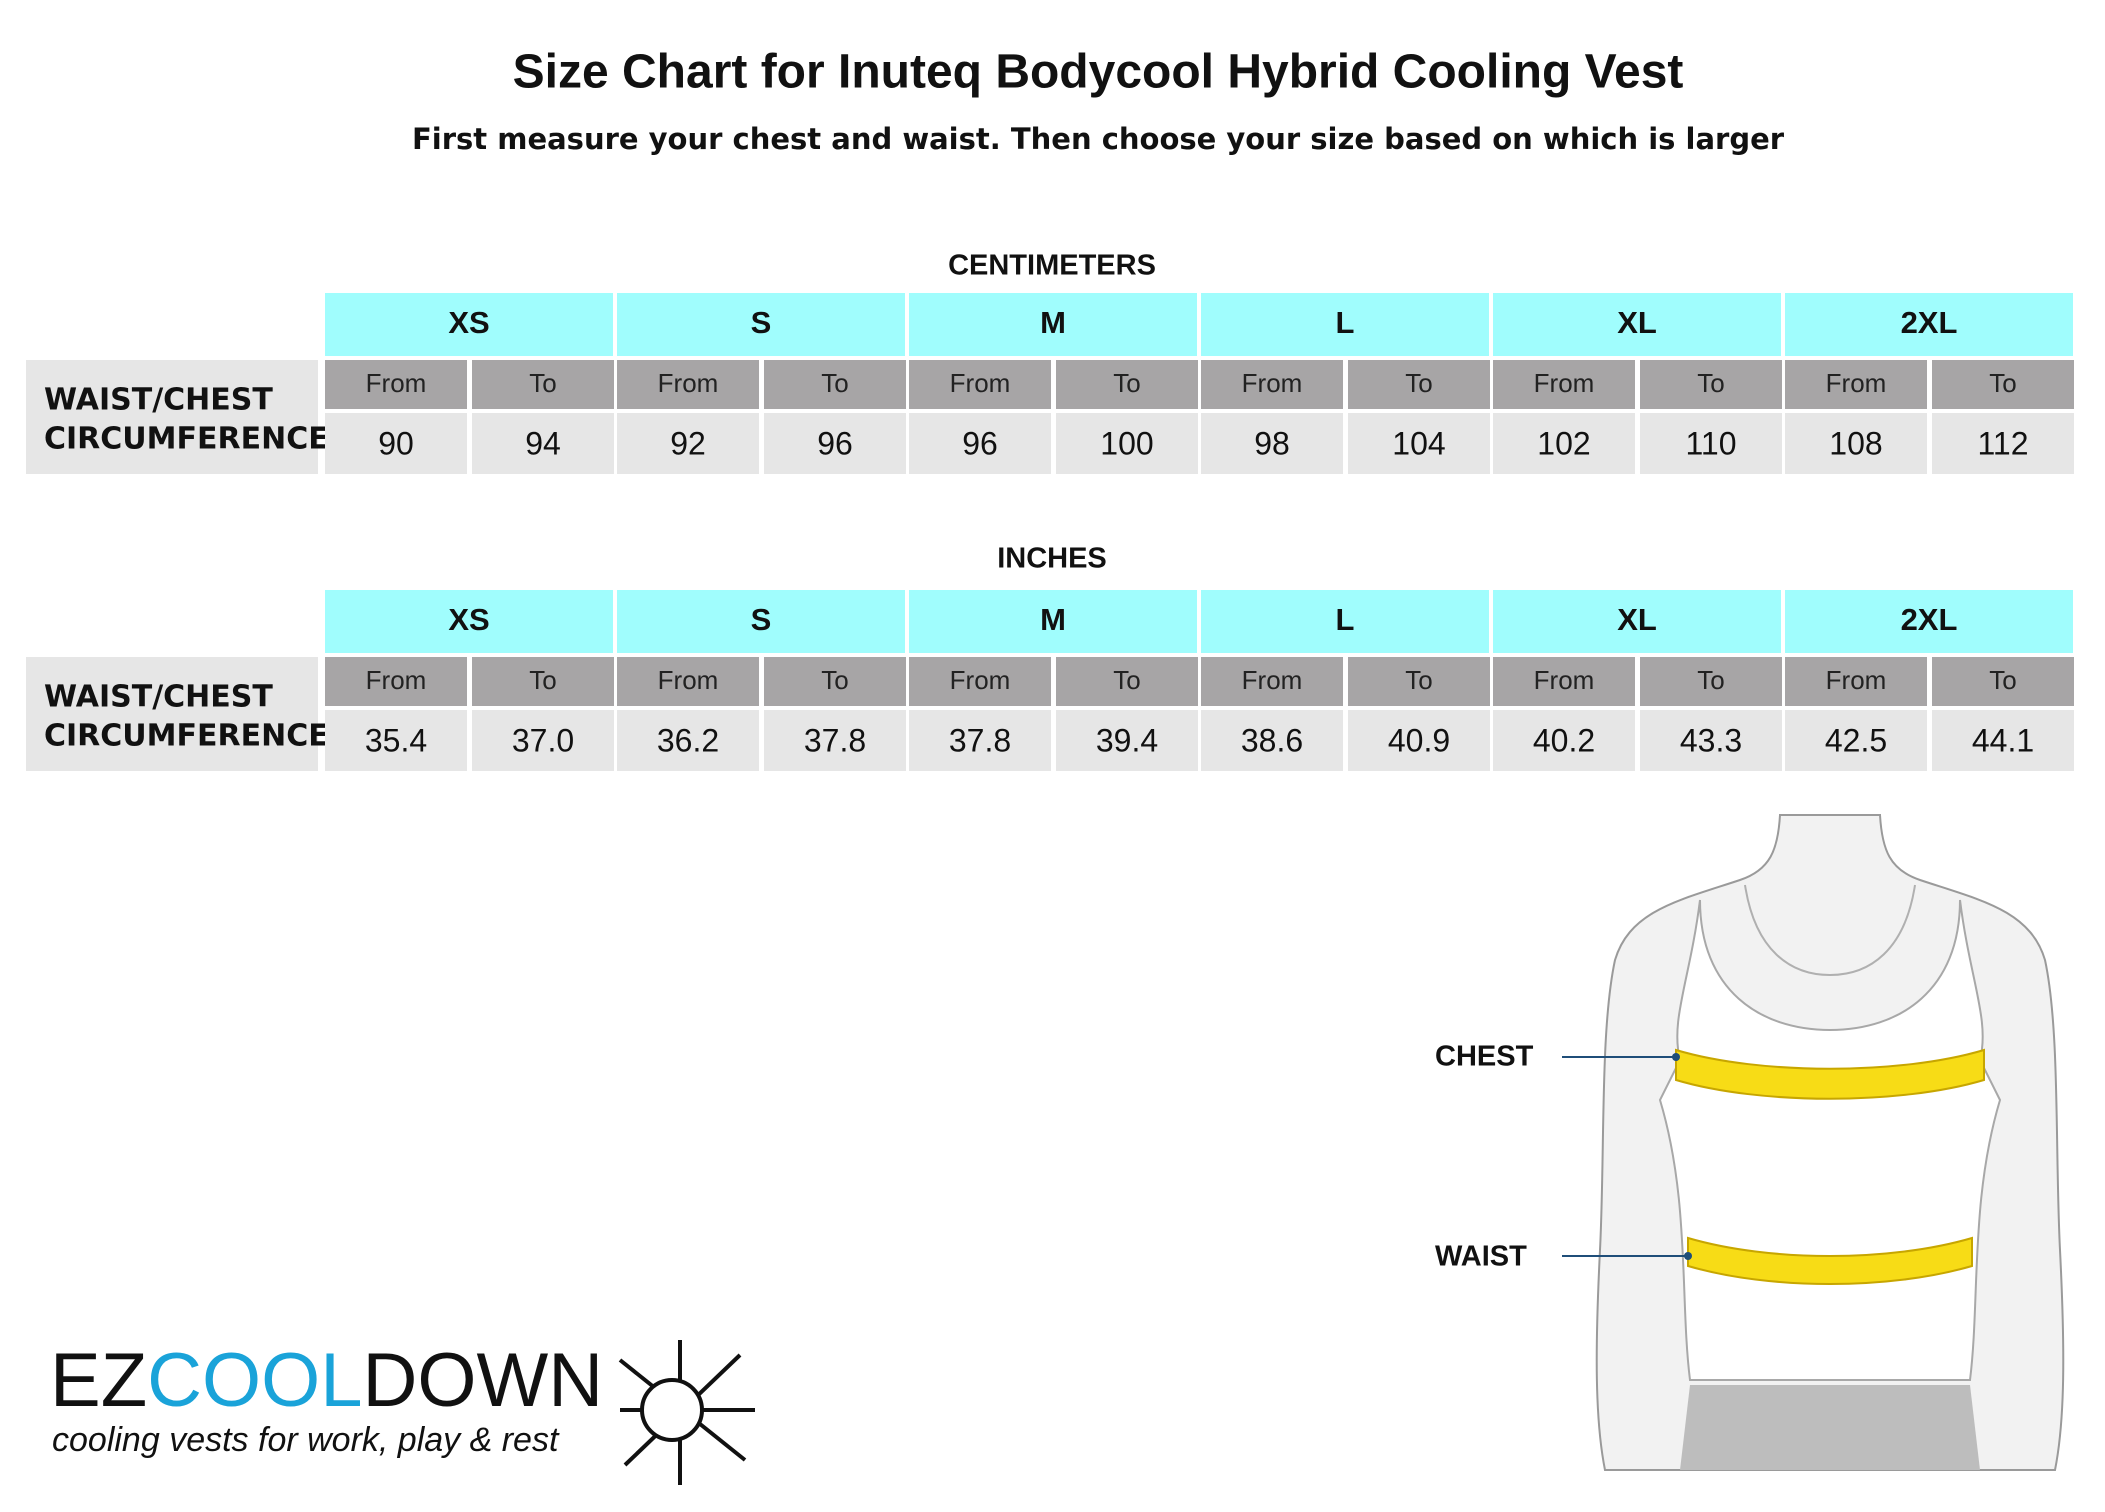 This screenshot has width=2105, height=1512. I want to click on table-title: INCHES, so click(1052, 559).